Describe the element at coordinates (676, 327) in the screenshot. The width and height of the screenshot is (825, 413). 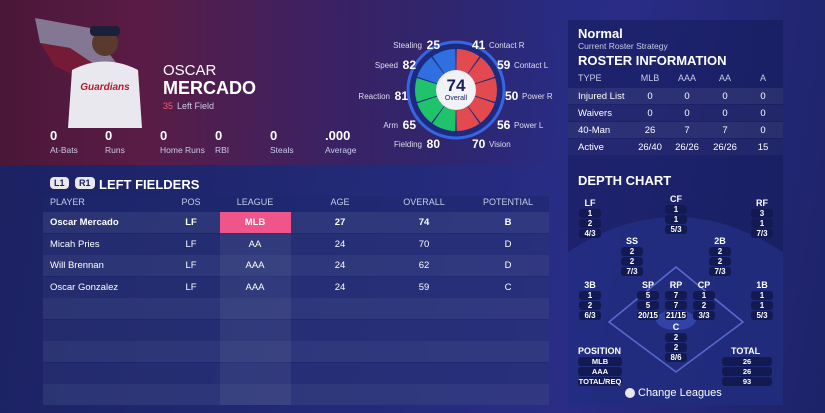
I see `depth-position: C` at that location.